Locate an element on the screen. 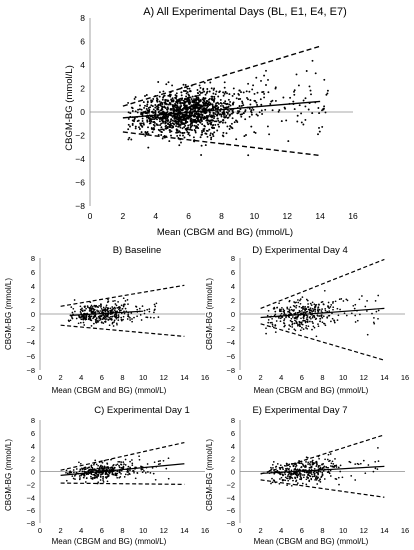 Image resolution: width=414 pixels, height=550 pixels. panel-e-x-tick-label: 10 is located at coordinates (343, 530).